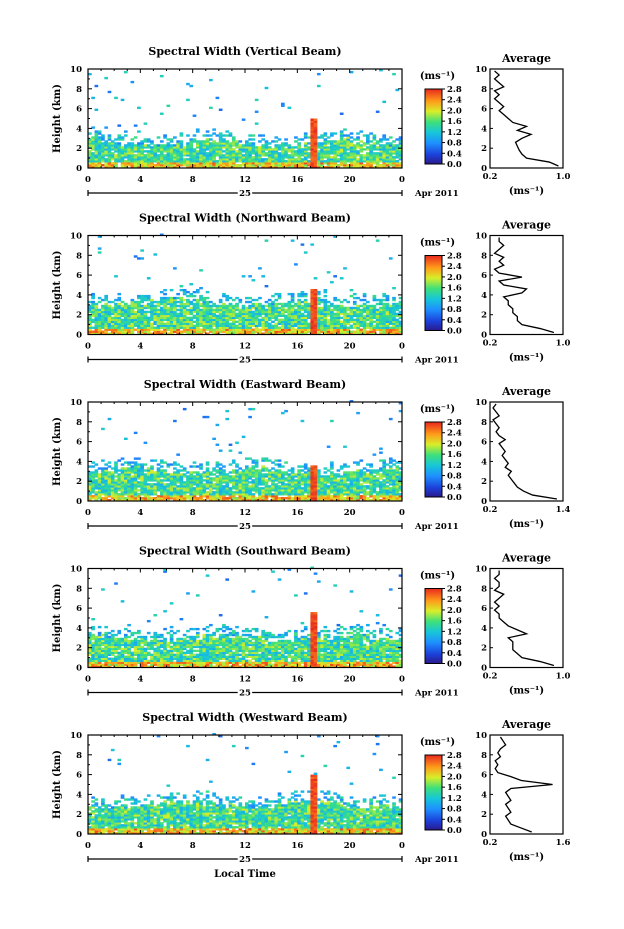 The width and height of the screenshot is (624, 929). What do you see at coordinates (245, 384) in the screenshot?
I see `panel-title: Spectral Width (Eastward Beam)` at bounding box center [245, 384].